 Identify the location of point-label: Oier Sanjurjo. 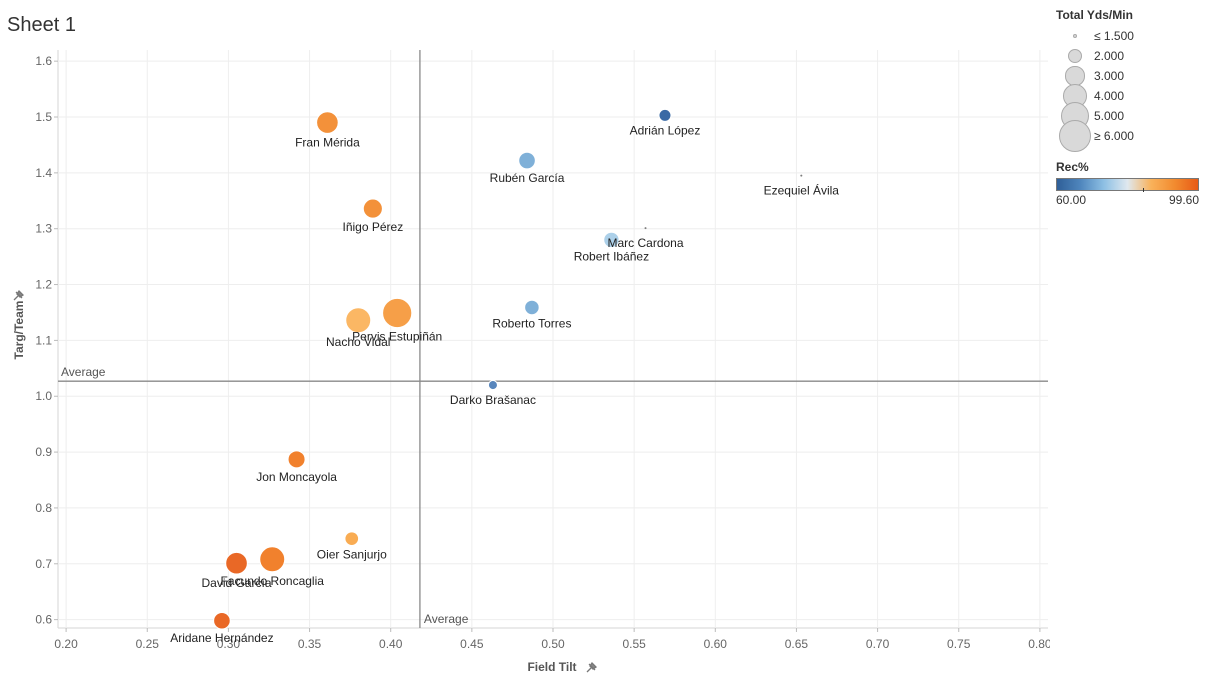
(352, 554).